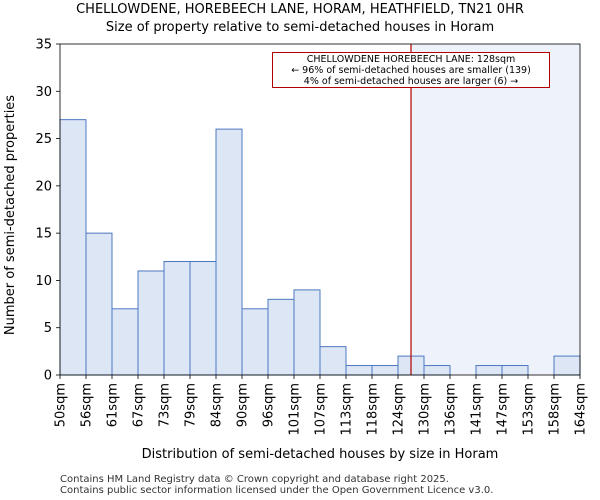 The image size is (600, 500). What do you see at coordinates (43, 186) in the screenshot?
I see `y-tick-label: 20` at bounding box center [43, 186].